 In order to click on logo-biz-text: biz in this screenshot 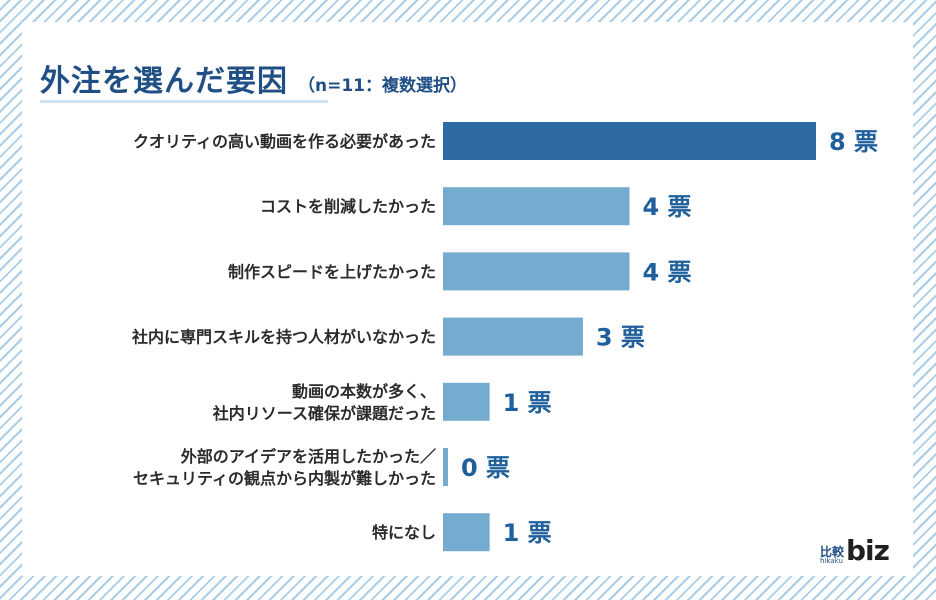, I will do `click(868, 550)`.